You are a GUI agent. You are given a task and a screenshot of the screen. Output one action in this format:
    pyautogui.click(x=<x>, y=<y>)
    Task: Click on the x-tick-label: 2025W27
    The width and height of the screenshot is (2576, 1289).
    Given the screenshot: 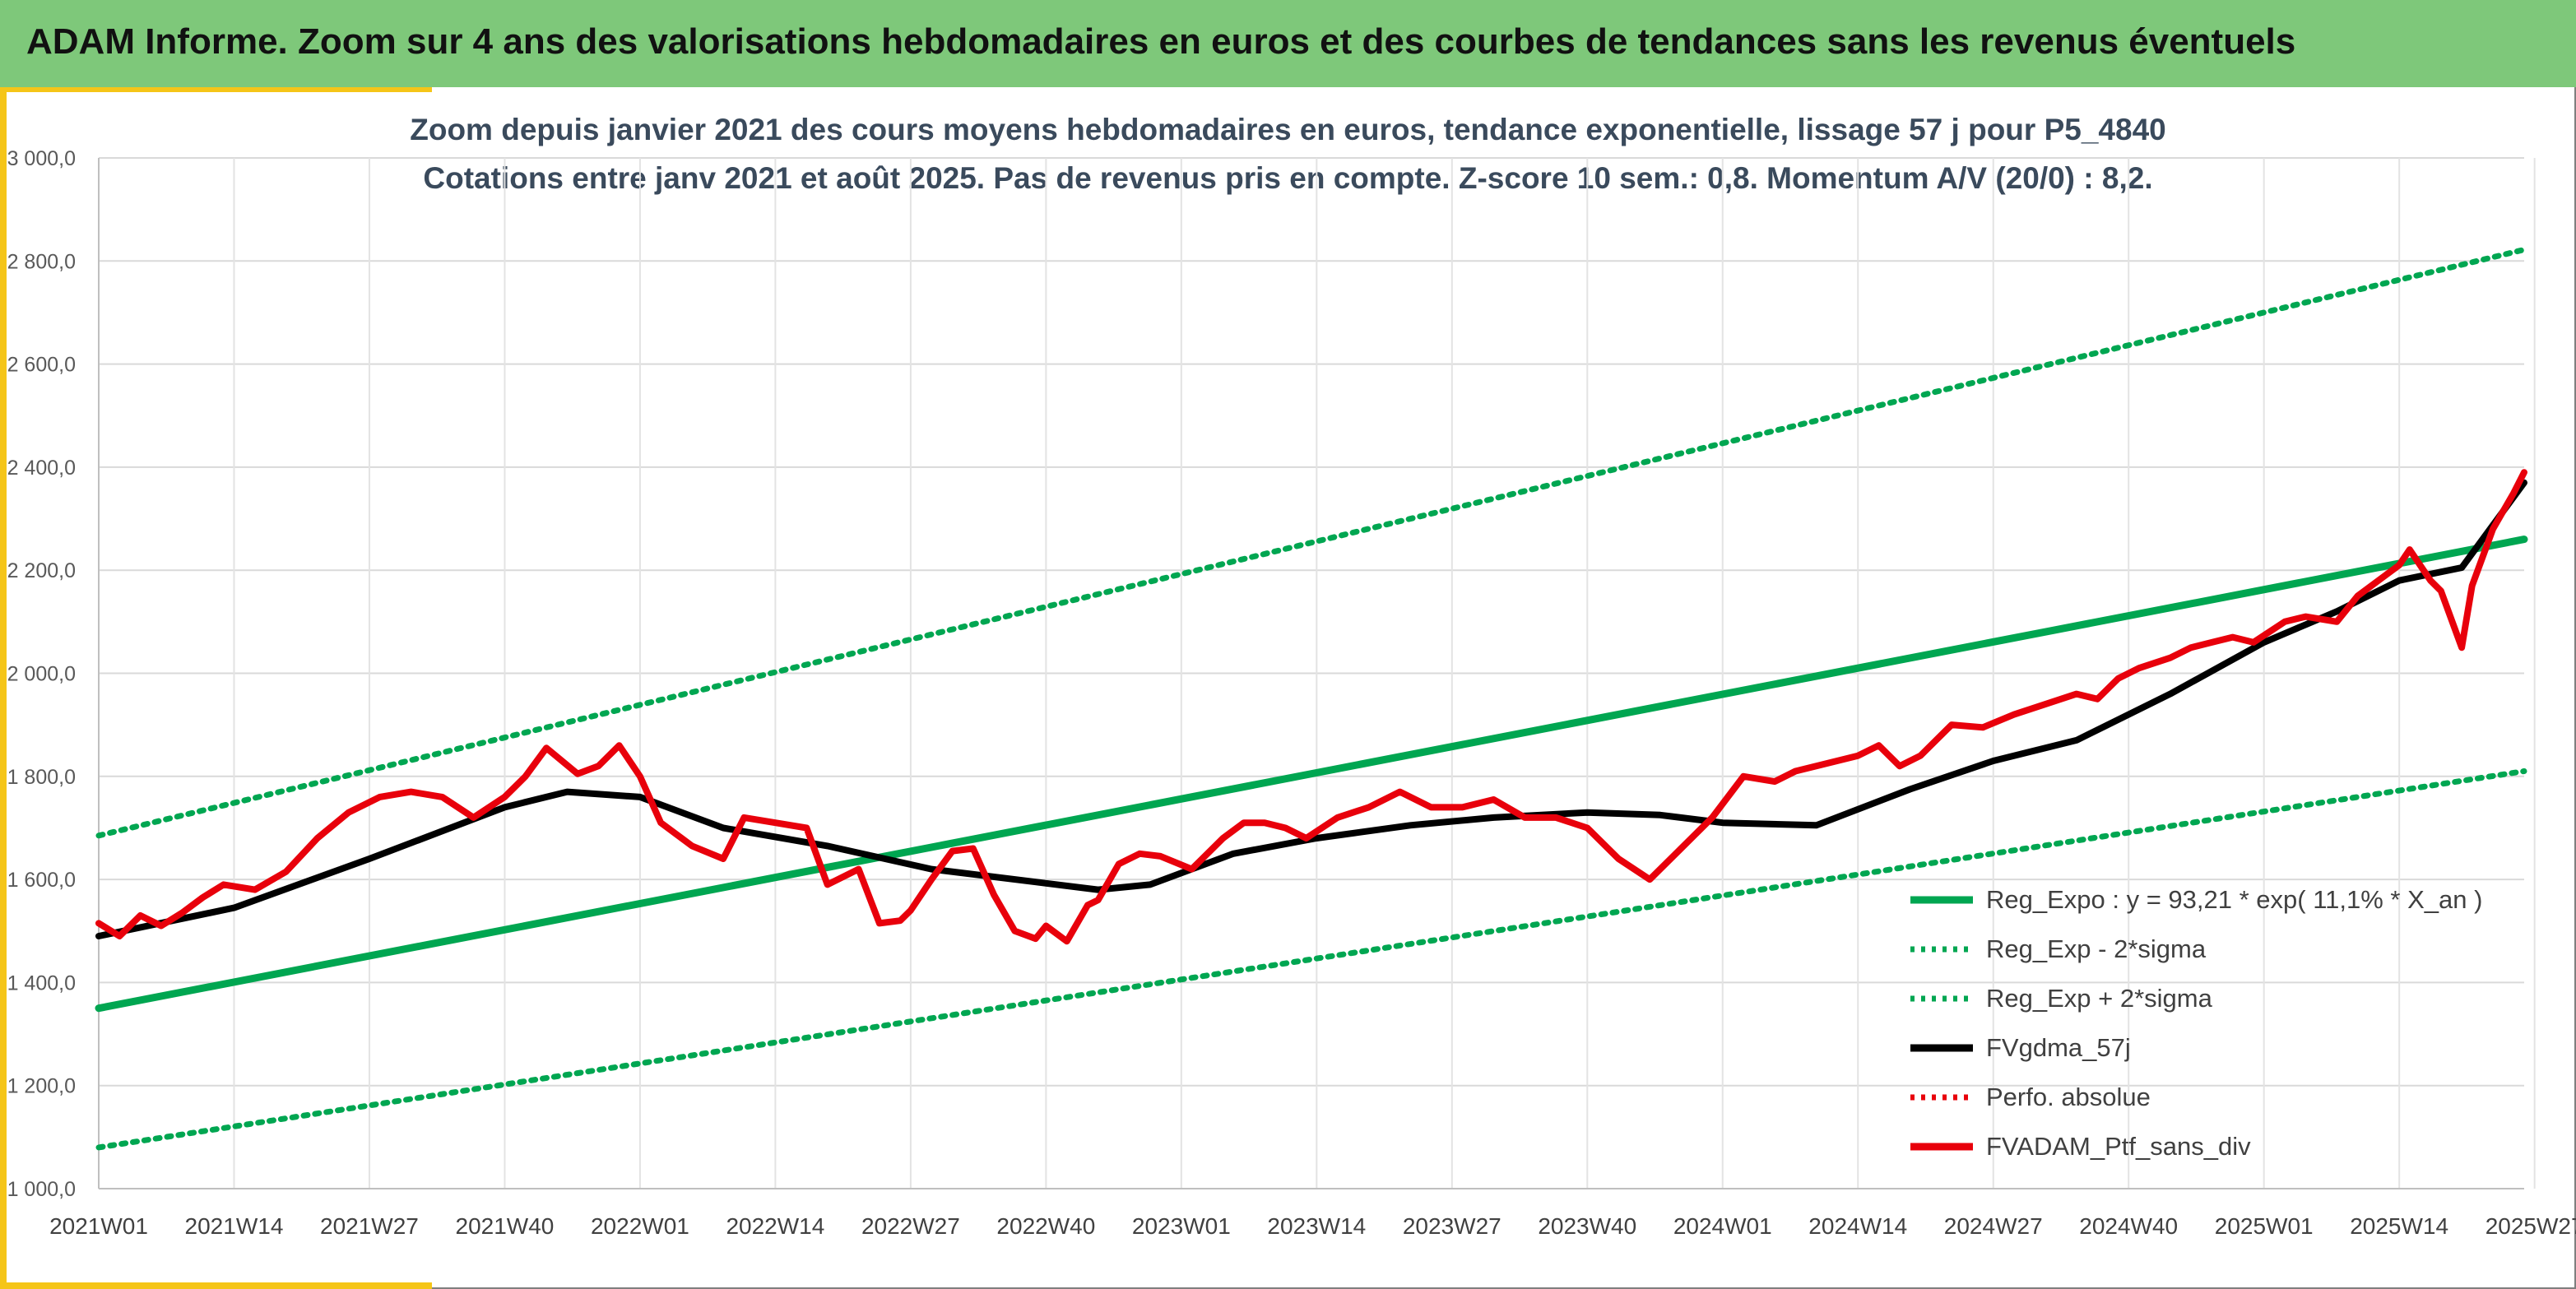 What is the action you would take?
    pyautogui.click(x=2530, y=1226)
    